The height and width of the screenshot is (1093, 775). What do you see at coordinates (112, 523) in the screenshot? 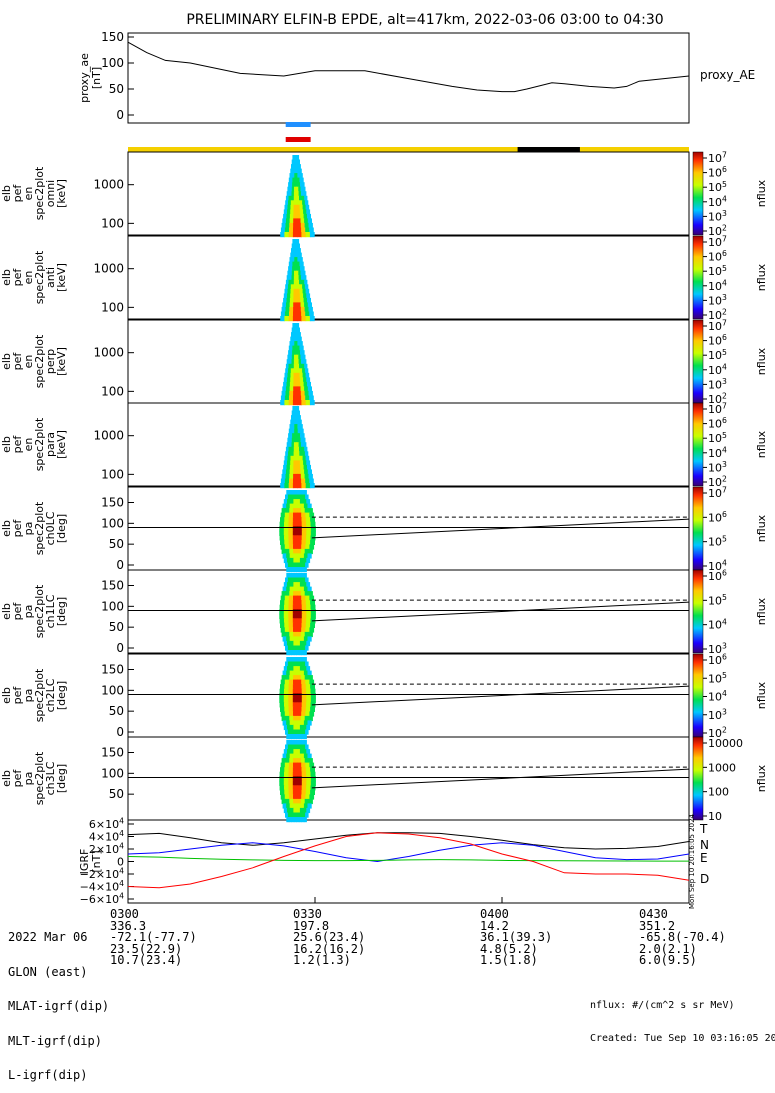
I see `spectrogram-ytick-label: 100` at bounding box center [112, 523].